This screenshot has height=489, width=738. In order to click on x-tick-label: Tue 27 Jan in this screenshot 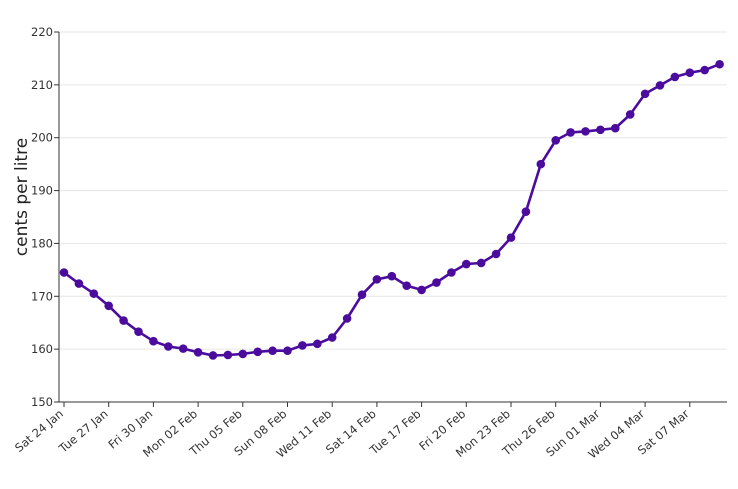, I will do `click(82, 432)`.